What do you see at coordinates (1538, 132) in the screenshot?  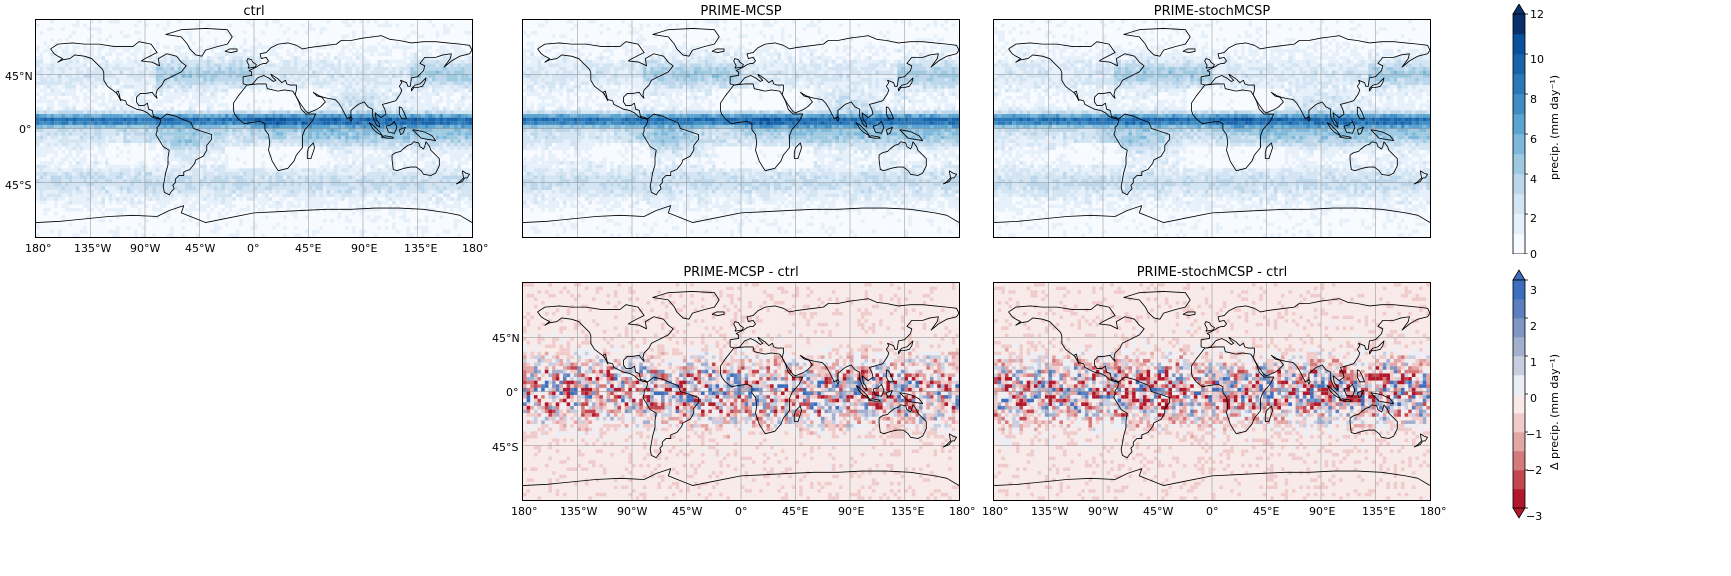 I see `colorbar-precip: 12 10 8 6 4 2 0` at bounding box center [1538, 132].